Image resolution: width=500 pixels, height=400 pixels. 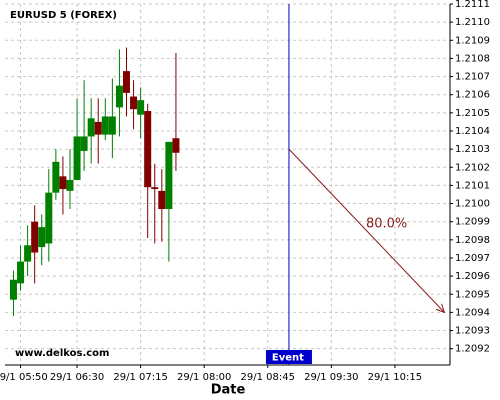 What do you see at coordinates (63, 15) in the screenshot?
I see `chart-title: EURUSD 5 (FOREX)` at bounding box center [63, 15].